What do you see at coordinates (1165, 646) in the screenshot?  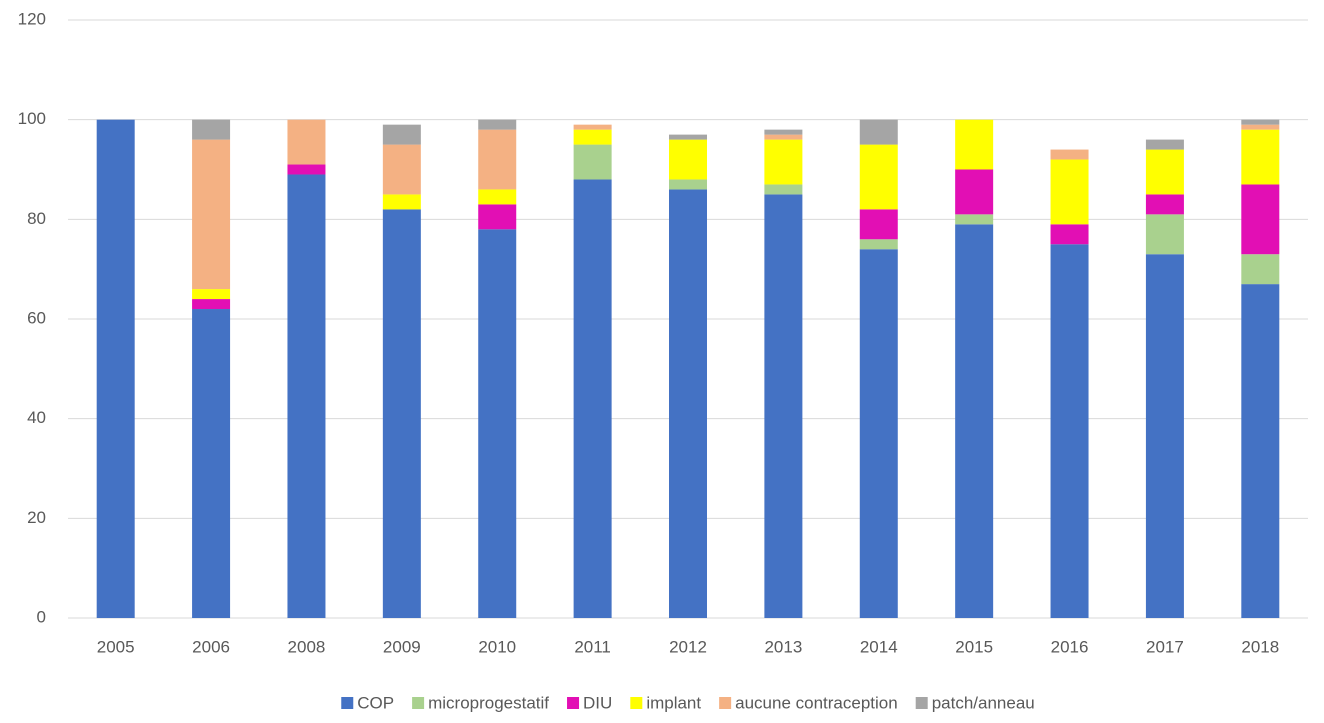 I see `x-tick-label: 2017` at bounding box center [1165, 646].